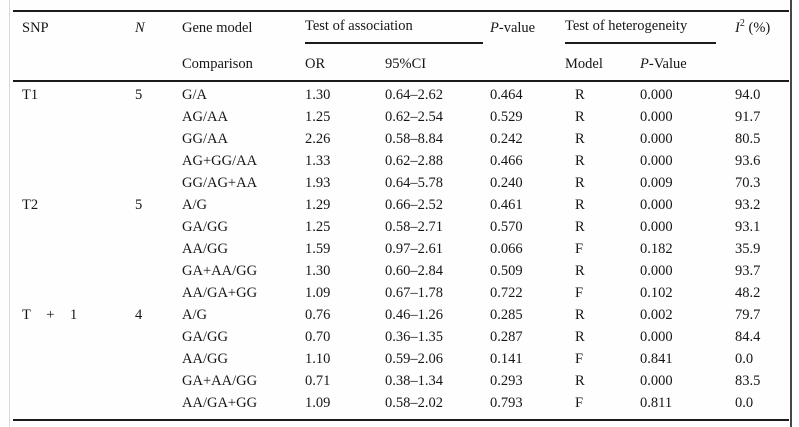 The image size is (799, 427). I want to click on page-edge-line-right, so click(791, 213).